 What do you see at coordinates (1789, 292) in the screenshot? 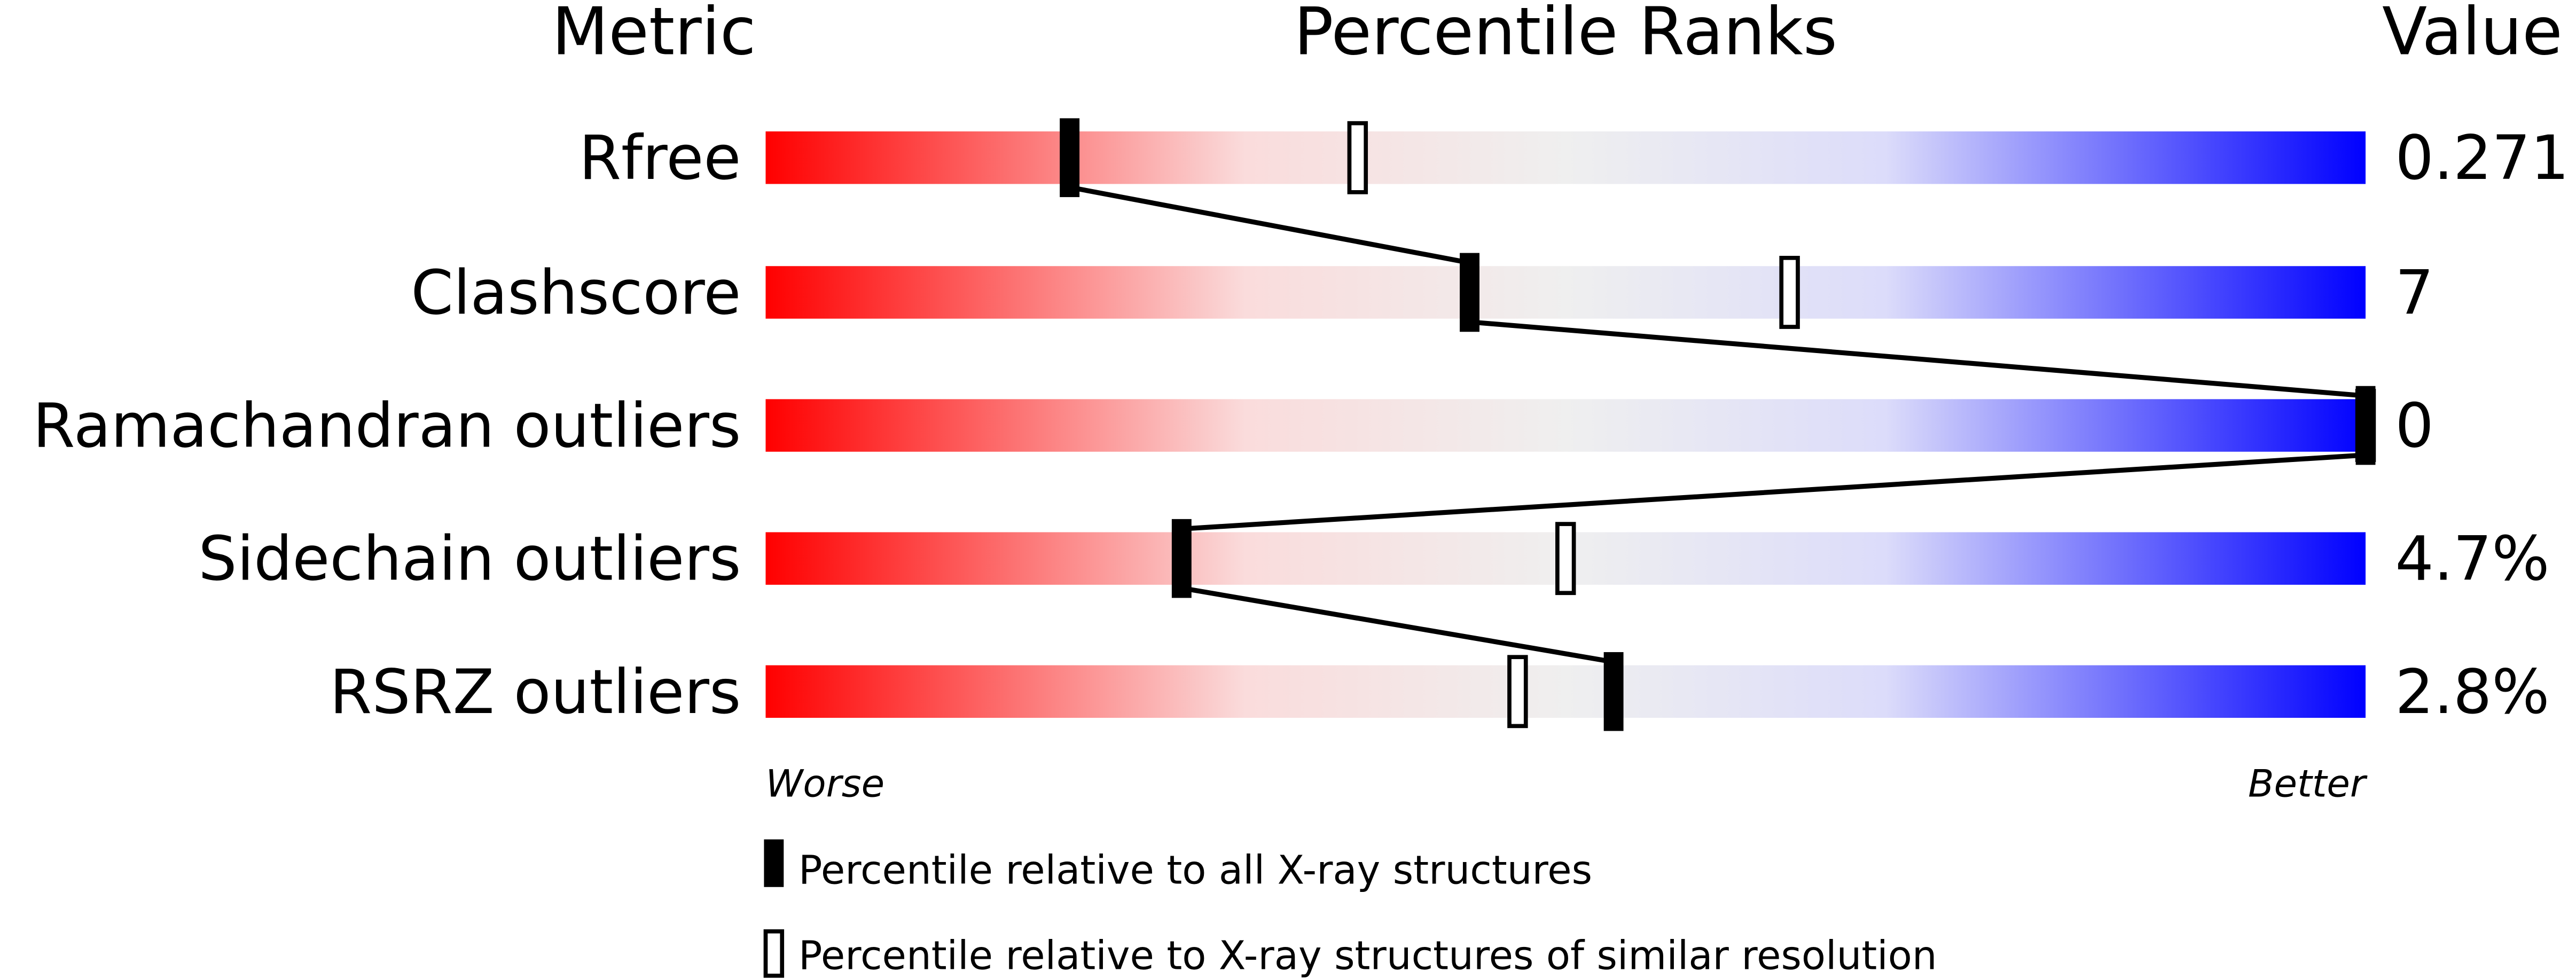
I see `marker-similar-clashscore` at bounding box center [1789, 292].